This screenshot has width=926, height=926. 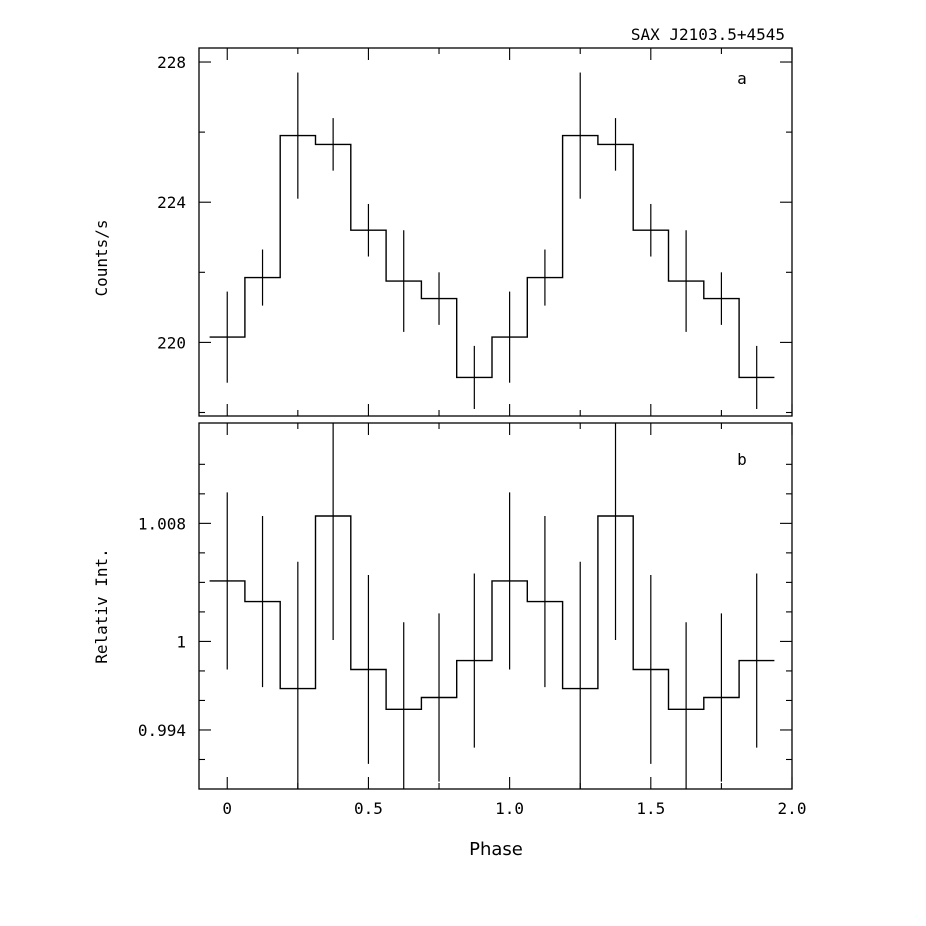 What do you see at coordinates (792, 808) in the screenshot?
I see `x-tick-label: 2.0` at bounding box center [792, 808].